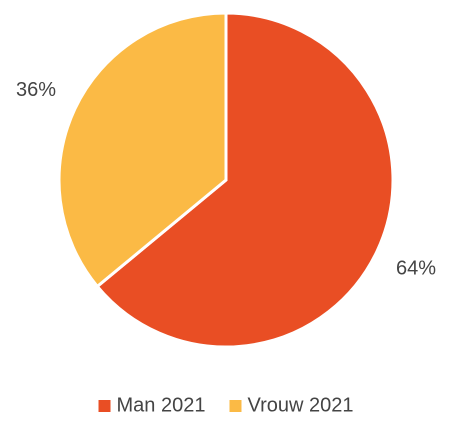 The height and width of the screenshot is (444, 452). Describe the element at coordinates (416, 269) in the screenshot. I see `data-label: 64%` at that location.